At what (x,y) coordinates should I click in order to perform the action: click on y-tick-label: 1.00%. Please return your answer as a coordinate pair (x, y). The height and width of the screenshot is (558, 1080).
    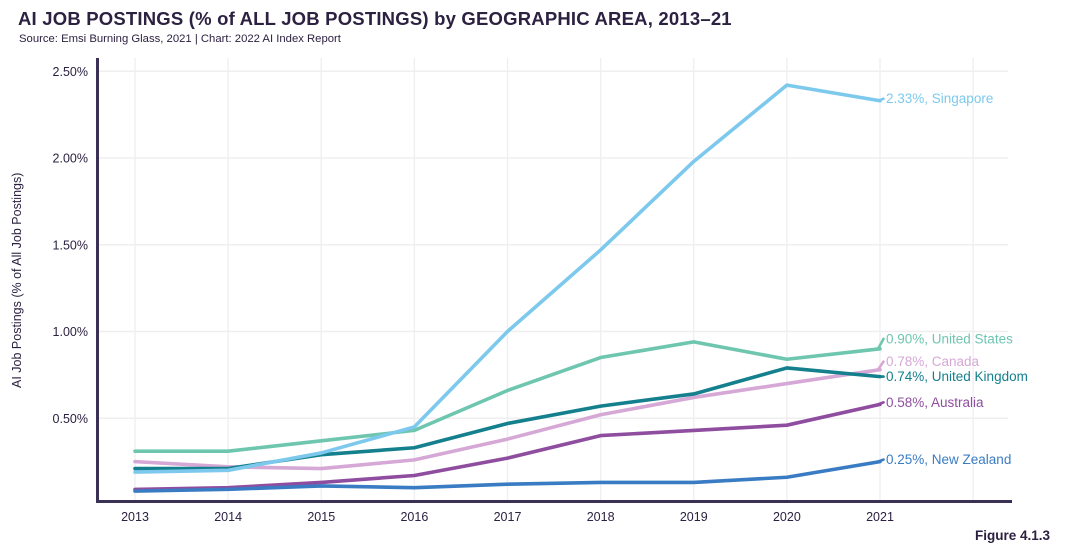
    Looking at the image, I should click on (70, 332).